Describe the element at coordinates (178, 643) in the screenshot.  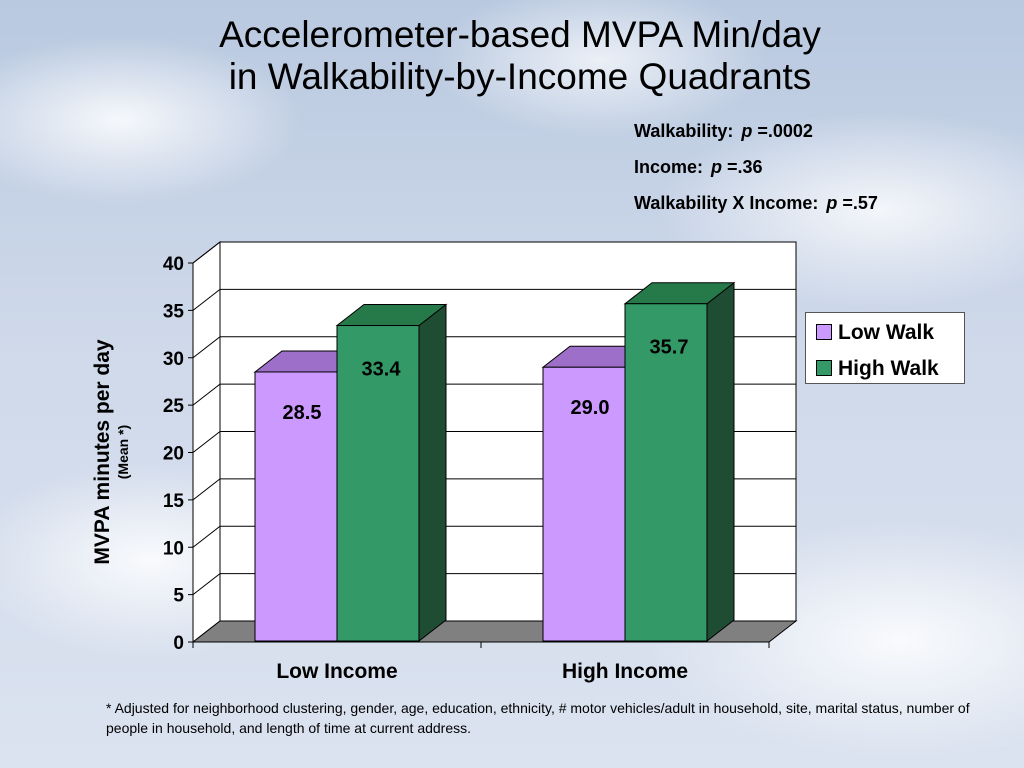
I see `y-tick-label: 0` at that location.